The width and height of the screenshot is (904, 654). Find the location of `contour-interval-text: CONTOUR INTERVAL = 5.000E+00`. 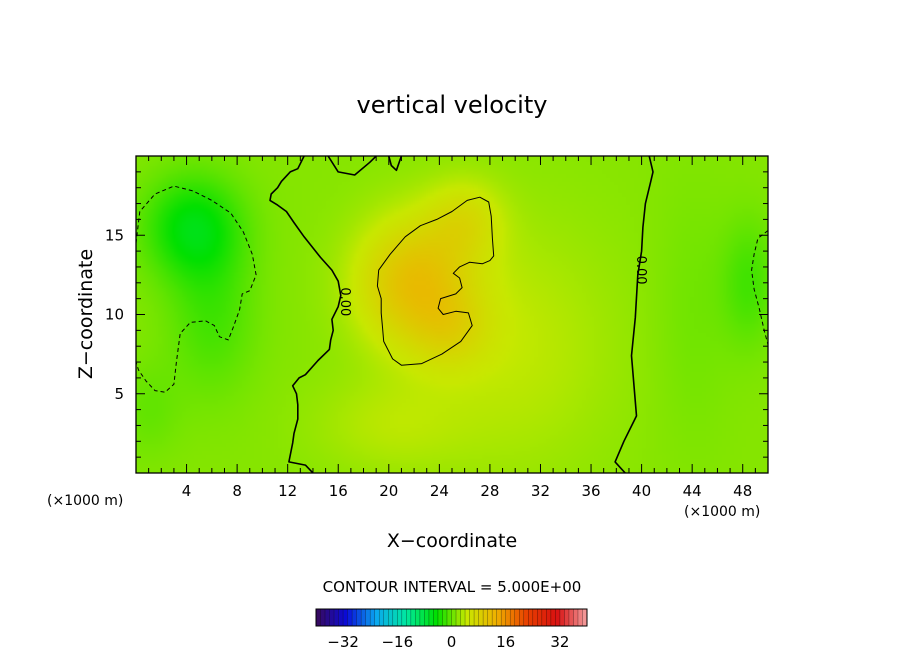

contour-interval-text: CONTOUR INTERVAL = 5.000E+00 is located at coordinates (452, 587).